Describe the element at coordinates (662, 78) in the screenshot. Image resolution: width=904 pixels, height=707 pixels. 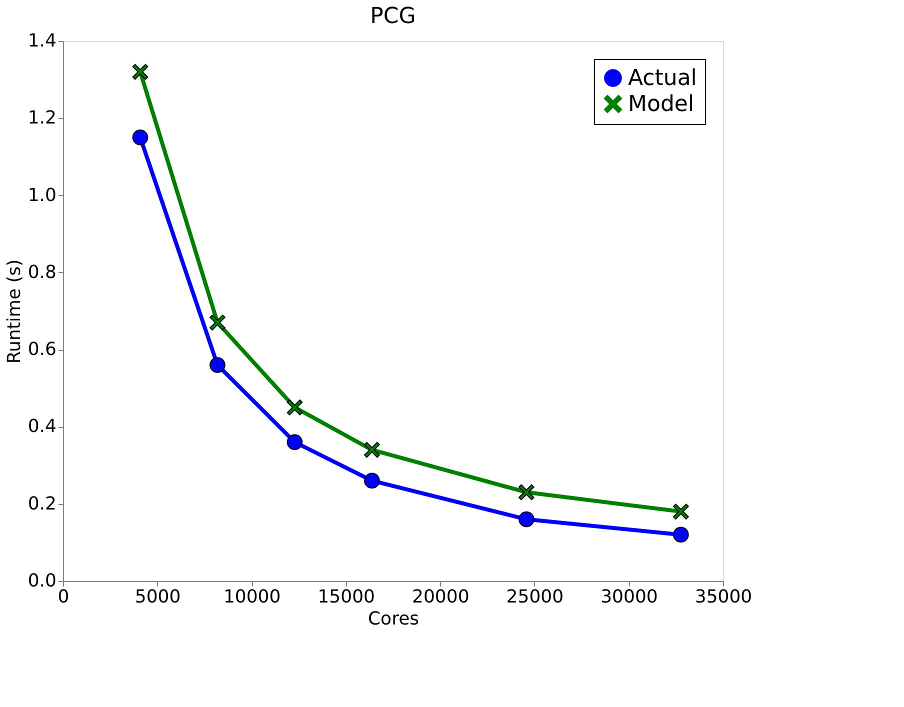
I see `legend-label: Actual` at that location.